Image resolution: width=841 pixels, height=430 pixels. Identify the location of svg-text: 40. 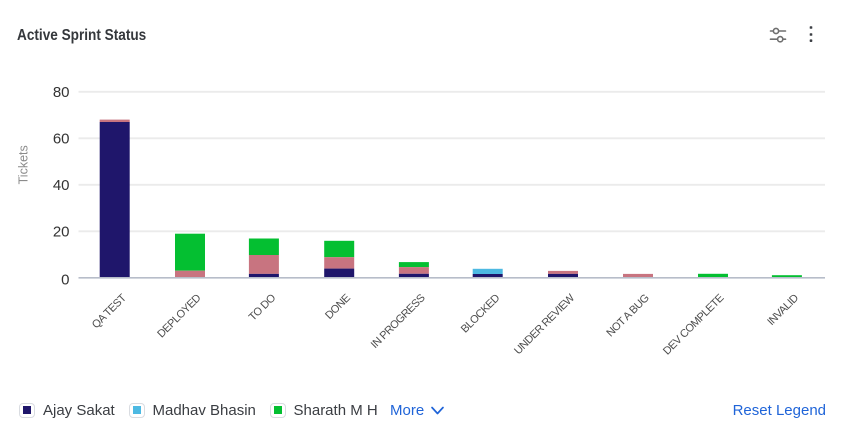
(61, 185).